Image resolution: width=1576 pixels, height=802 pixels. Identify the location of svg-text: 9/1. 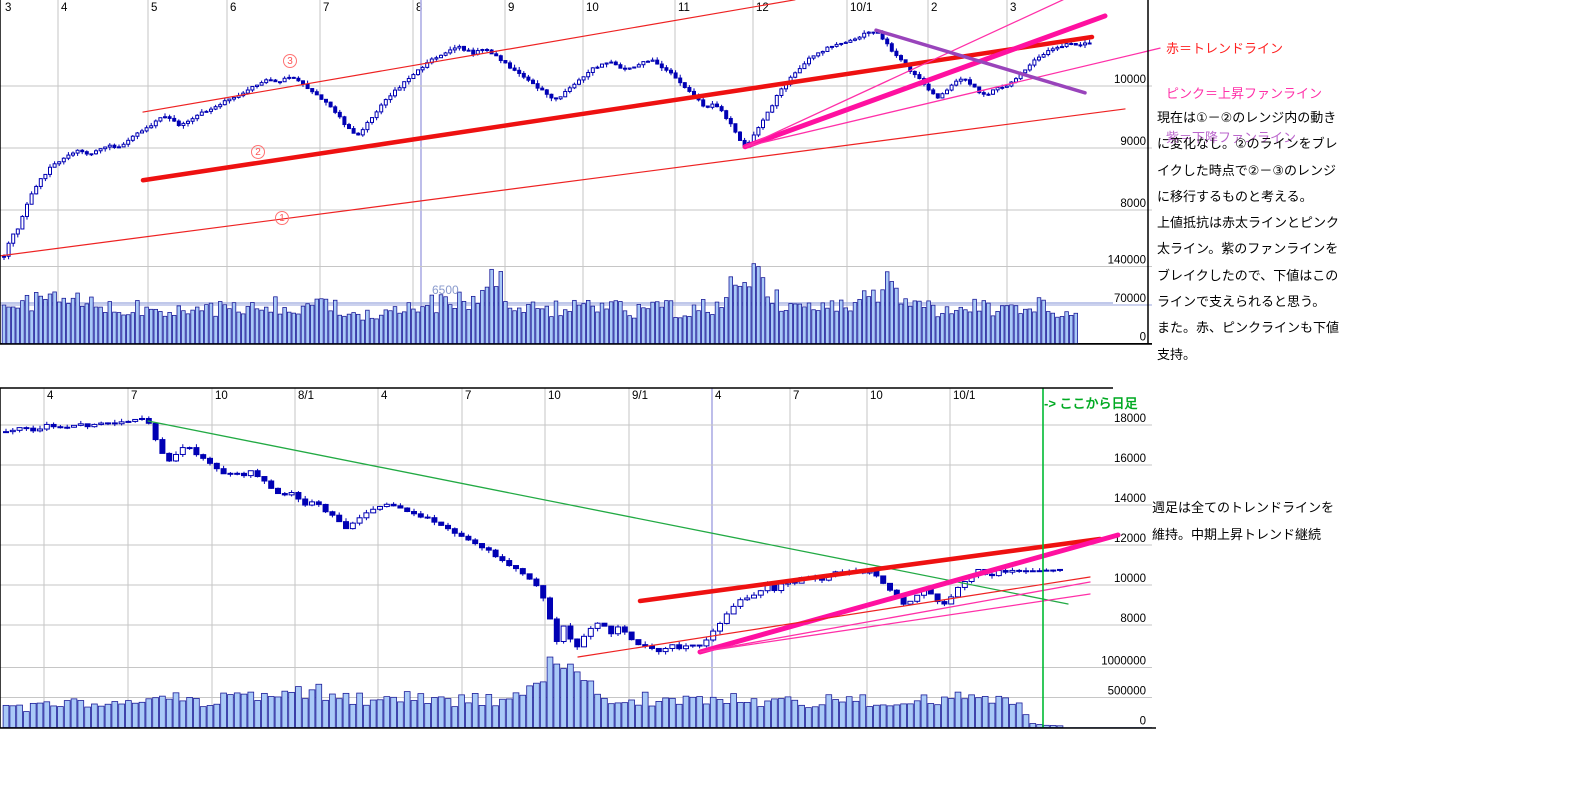
(640, 396).